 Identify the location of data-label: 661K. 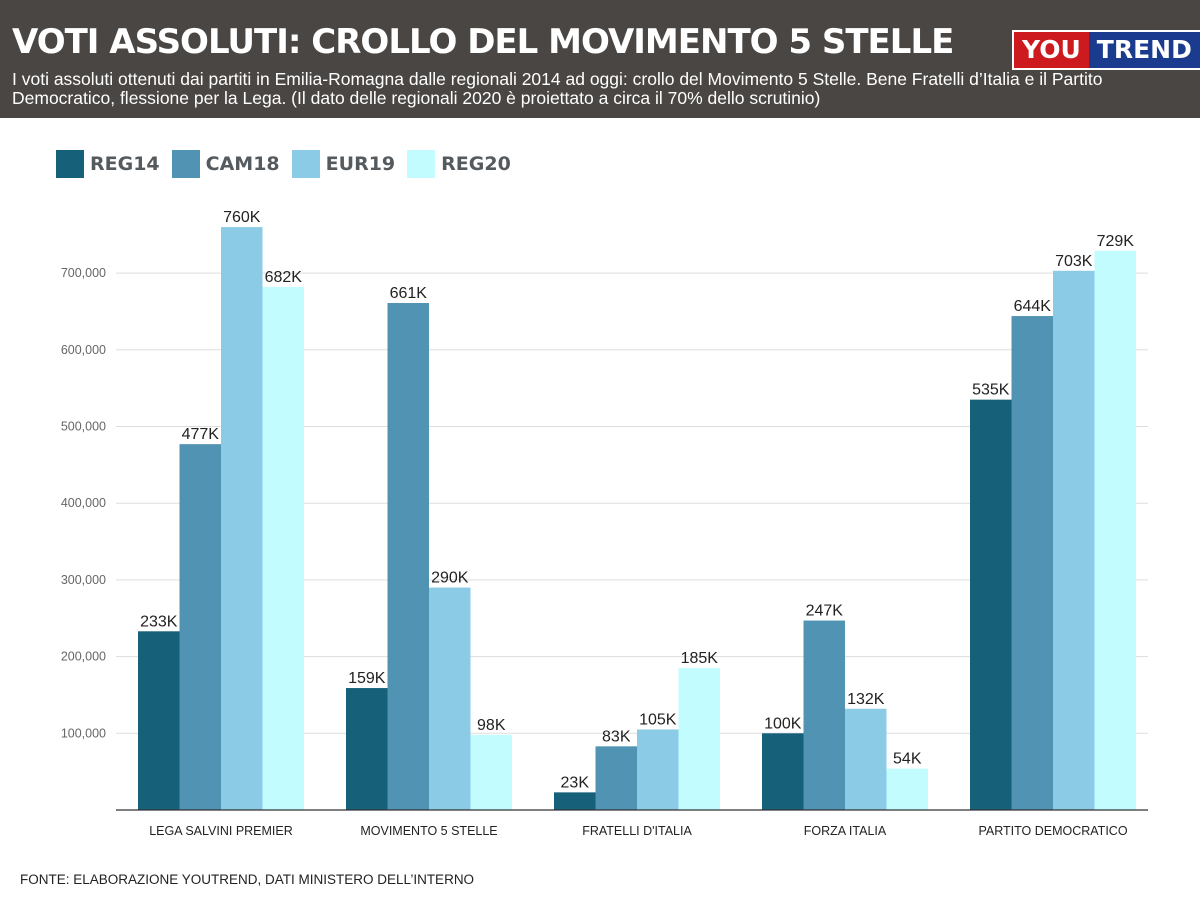
(409, 293).